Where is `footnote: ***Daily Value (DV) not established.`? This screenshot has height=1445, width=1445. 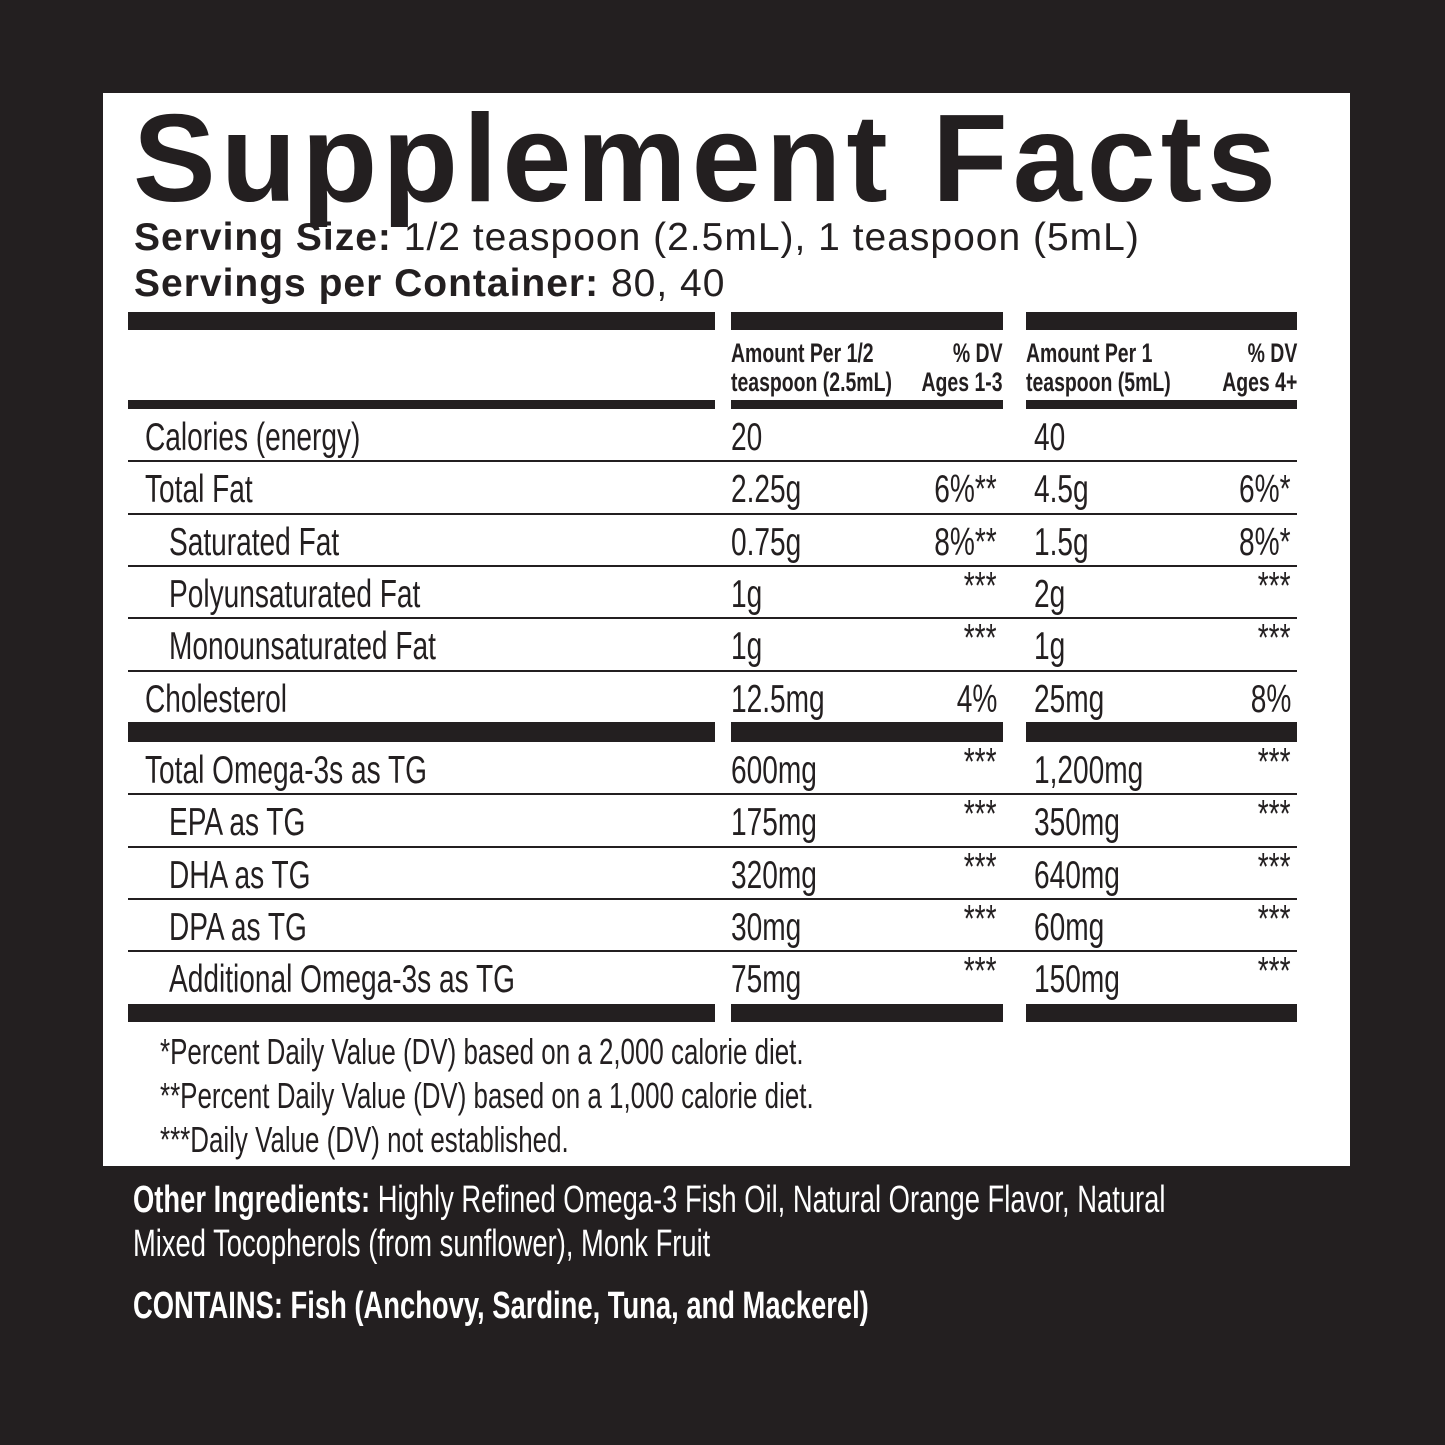
footnote: ***Daily Value (DV) not established. is located at coordinates (364, 1139).